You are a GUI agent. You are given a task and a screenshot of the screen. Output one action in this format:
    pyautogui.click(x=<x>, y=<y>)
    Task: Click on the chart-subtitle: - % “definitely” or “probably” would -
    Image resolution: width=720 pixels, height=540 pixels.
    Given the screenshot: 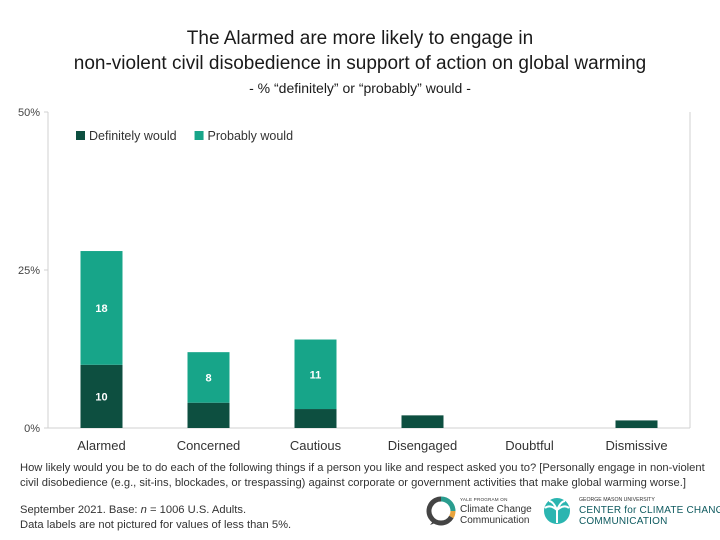 What is the action you would take?
    pyautogui.click(x=360, y=88)
    